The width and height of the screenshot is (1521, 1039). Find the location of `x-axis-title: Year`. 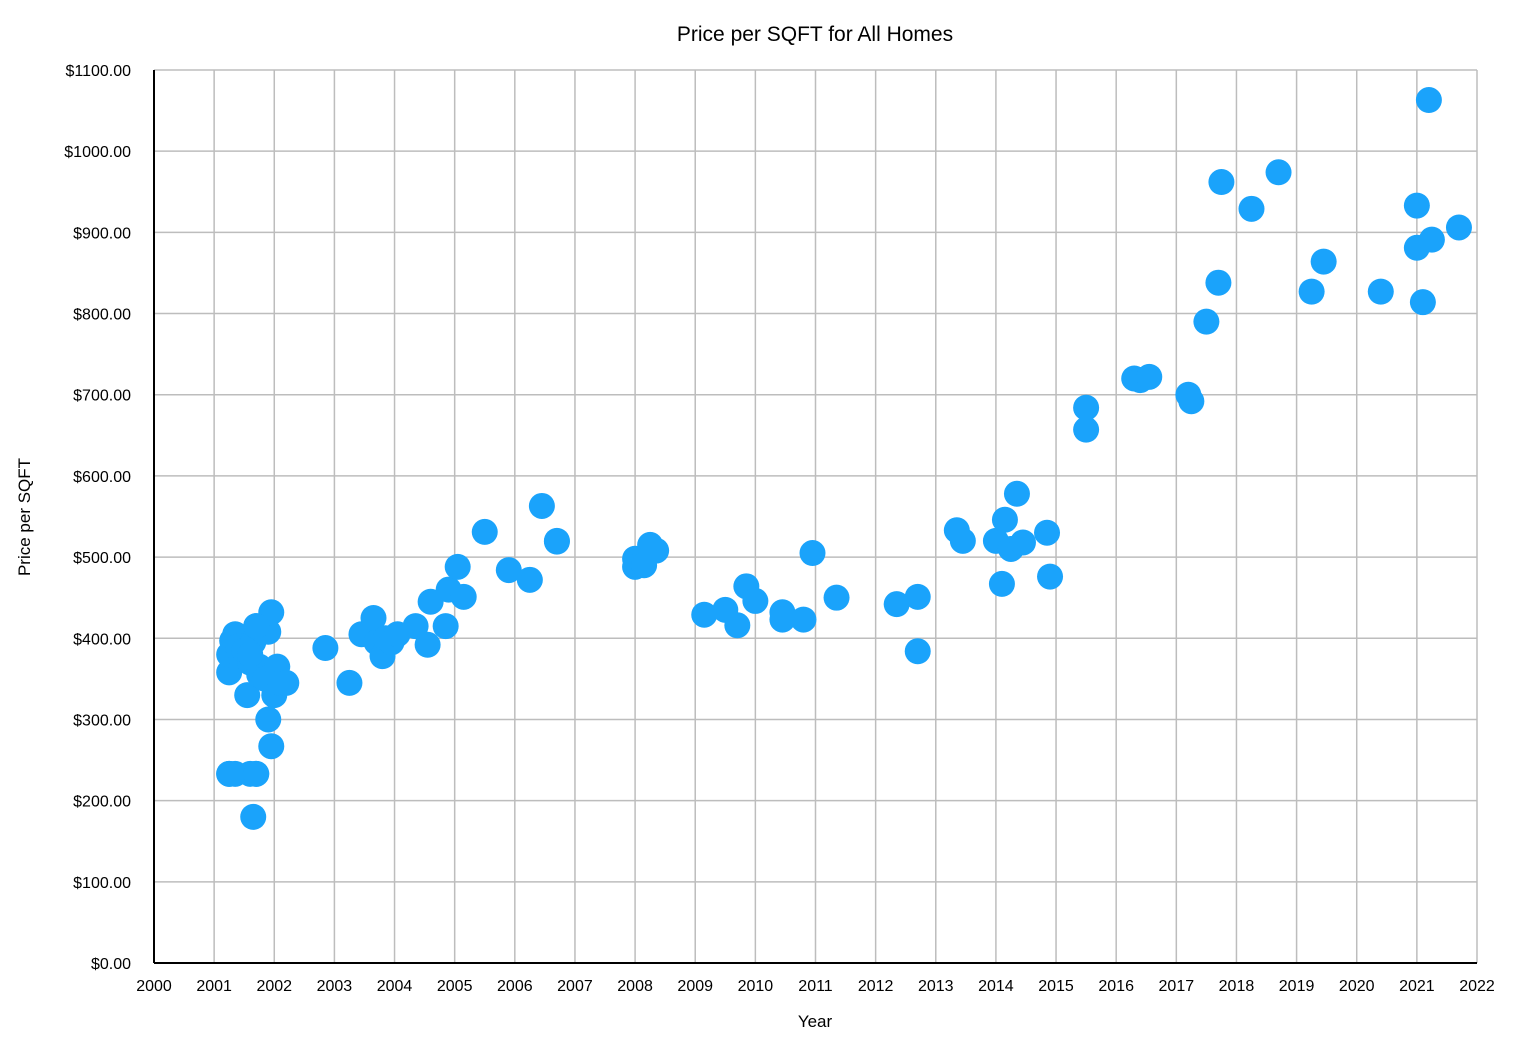

x-axis-title: Year is located at coordinates (815, 1021).